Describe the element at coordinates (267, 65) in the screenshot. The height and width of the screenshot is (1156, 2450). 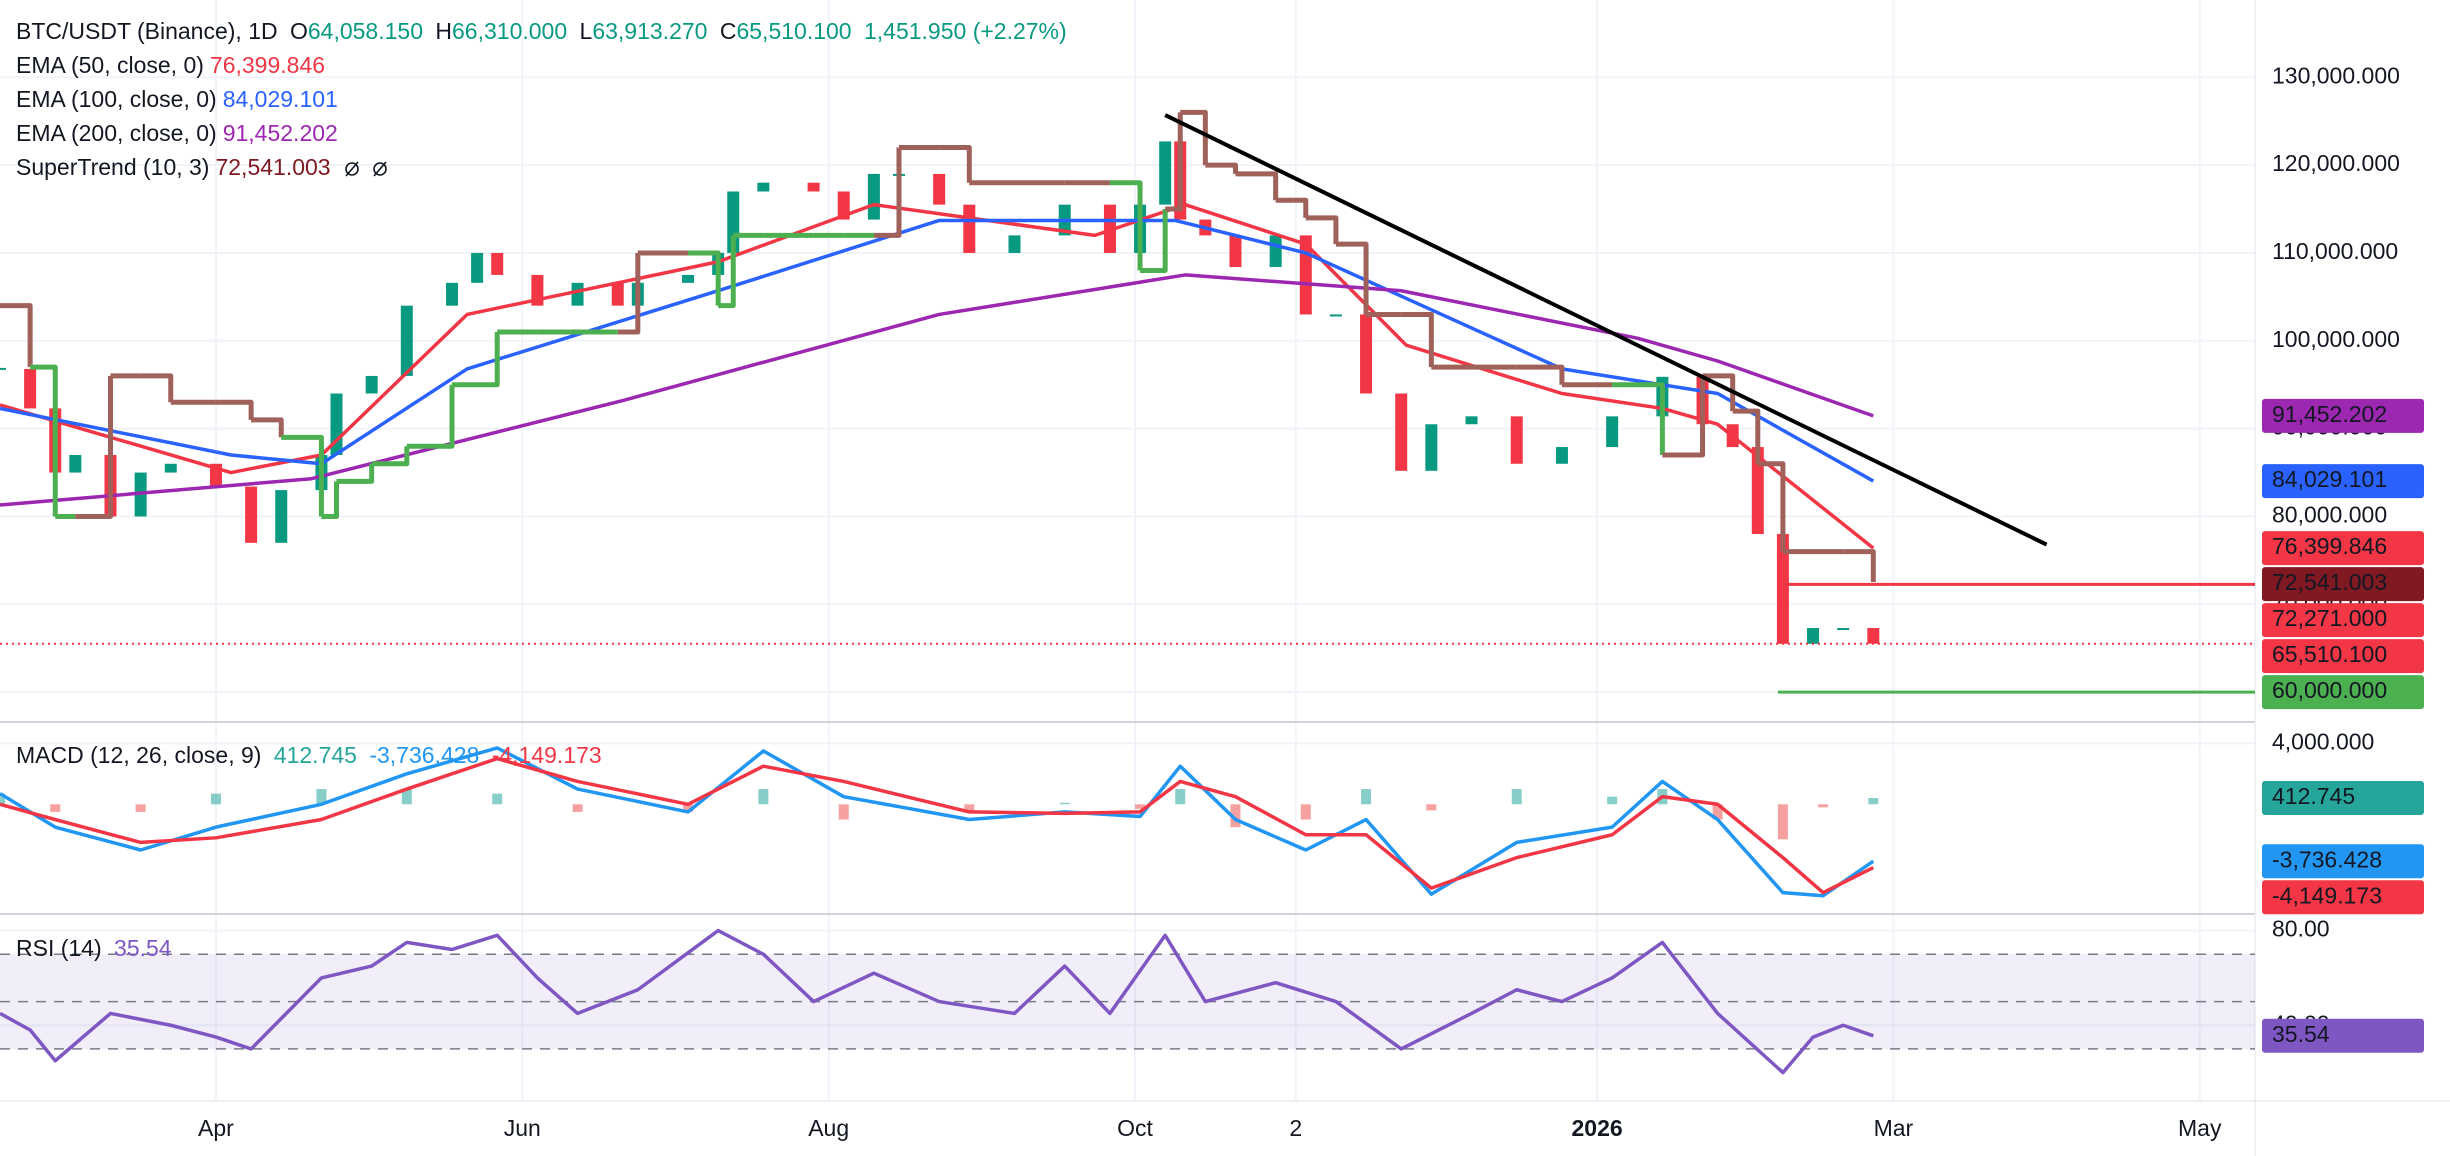
I see `indicator-value: 76,399.846` at that location.